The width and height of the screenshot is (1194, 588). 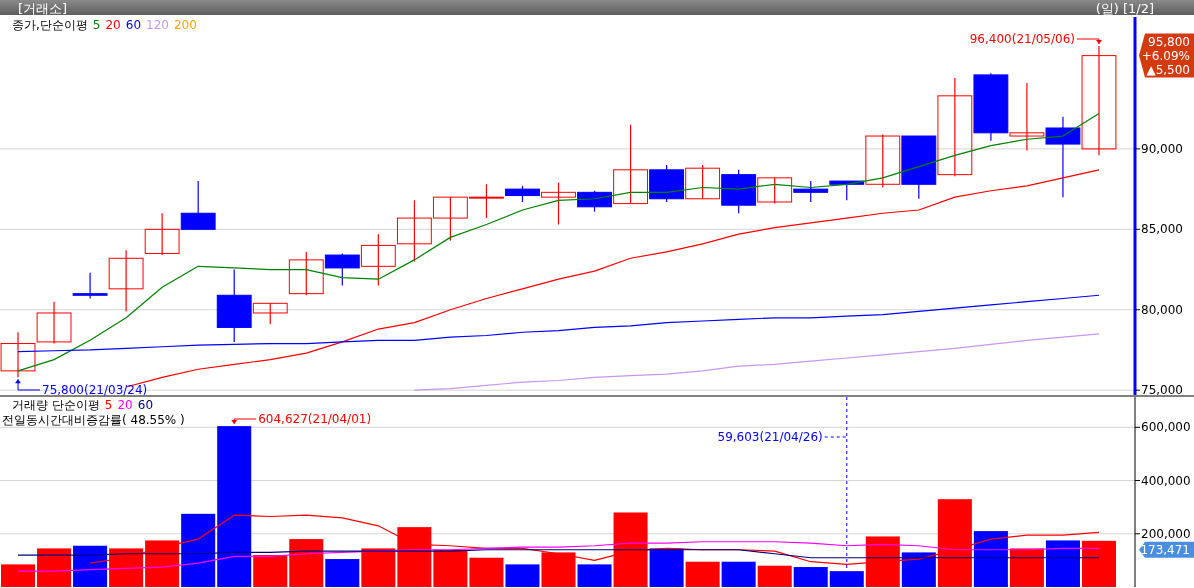 What do you see at coordinates (770, 437) in the screenshot?
I see `annotation: 59,603(21/04/26)` at bounding box center [770, 437].